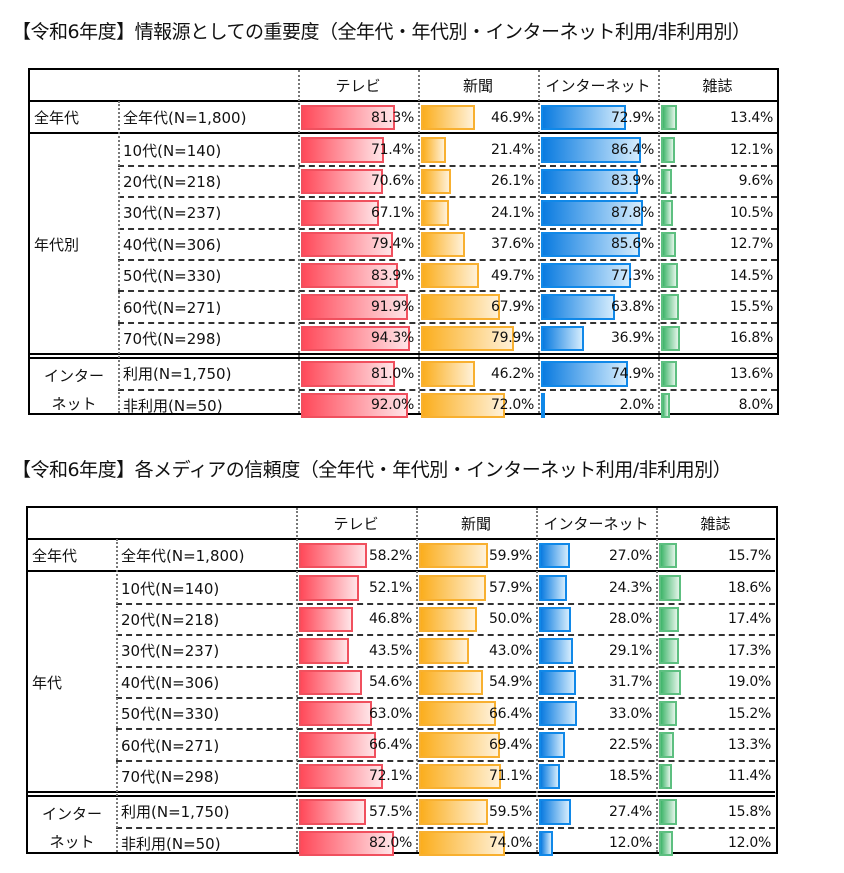 Image resolution: width=844 pixels, height=873 pixels. Describe the element at coordinates (715, 713) in the screenshot. I see `value-cell-magazine: 15.2%` at that location.